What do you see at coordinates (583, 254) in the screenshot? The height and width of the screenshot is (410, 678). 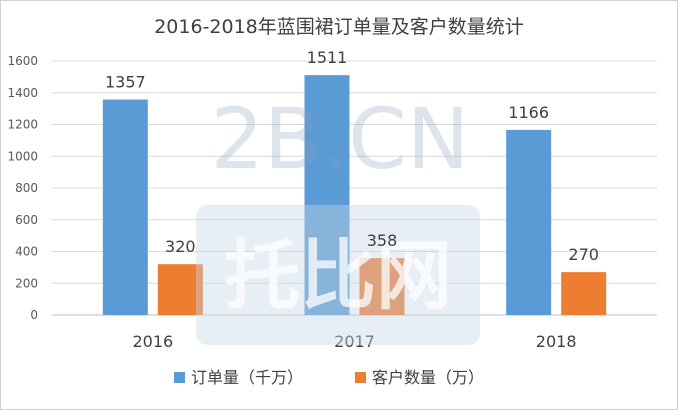 I see `data-label: 270` at bounding box center [583, 254].